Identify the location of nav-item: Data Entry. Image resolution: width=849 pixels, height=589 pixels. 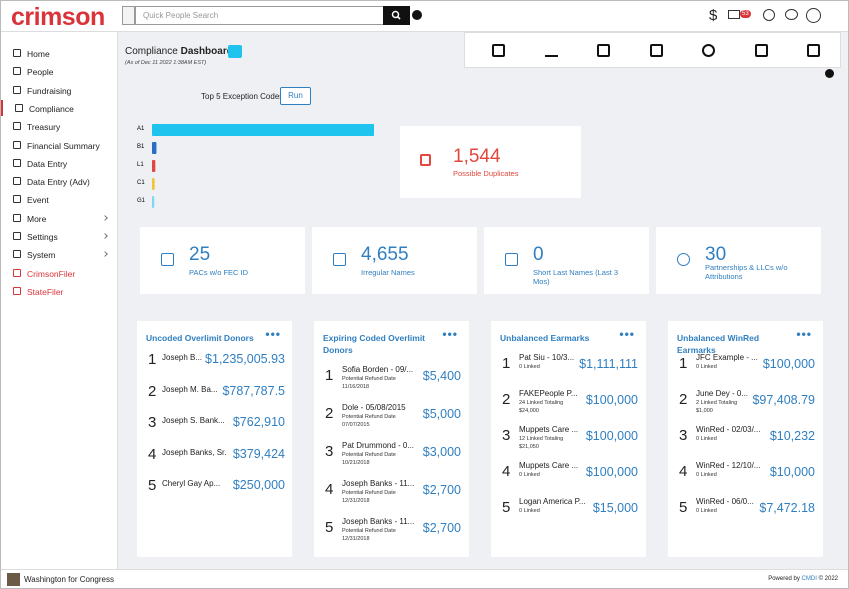
(59, 163).